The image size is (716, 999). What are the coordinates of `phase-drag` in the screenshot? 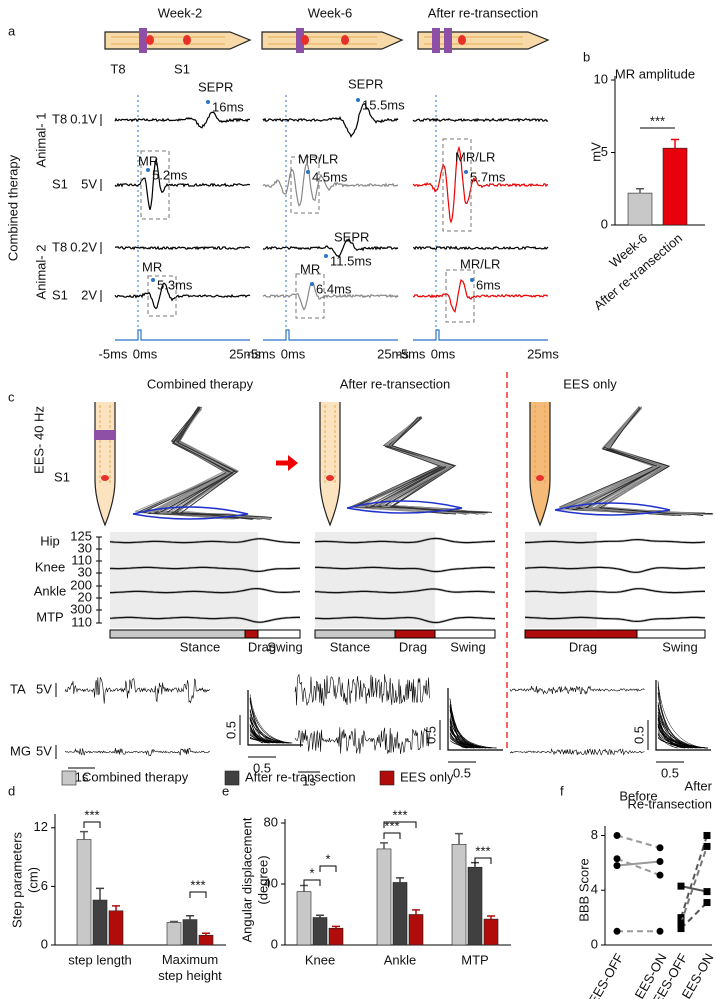 It's located at (251, 634).